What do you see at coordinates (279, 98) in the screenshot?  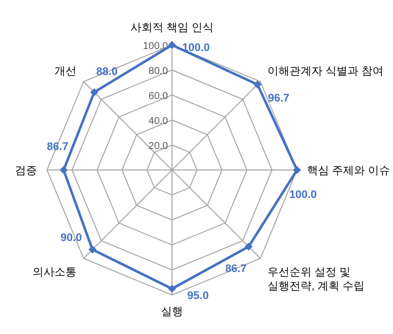 I see `data-label: 96.7` at bounding box center [279, 98].